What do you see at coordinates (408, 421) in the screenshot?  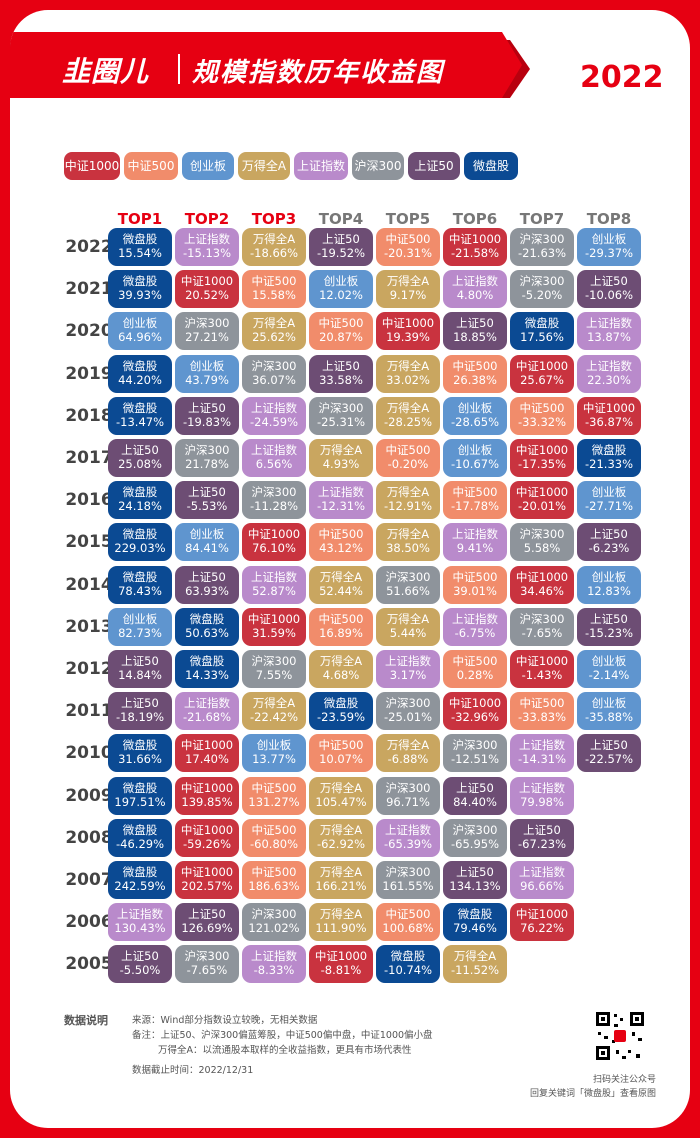 I see `cell-return-value: -28.25%` at bounding box center [408, 421].